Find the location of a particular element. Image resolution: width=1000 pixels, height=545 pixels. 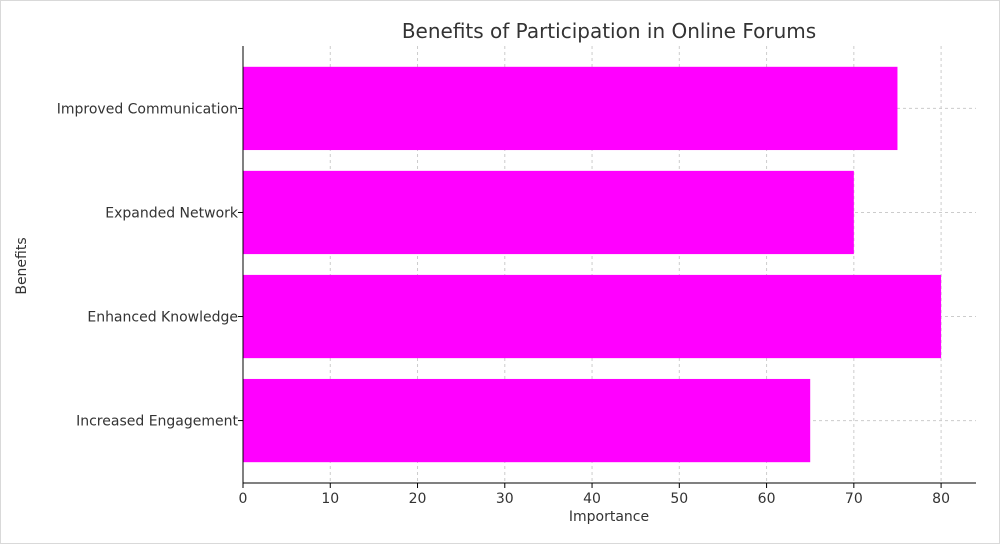

x-tick-label: 80 is located at coordinates (941, 499).